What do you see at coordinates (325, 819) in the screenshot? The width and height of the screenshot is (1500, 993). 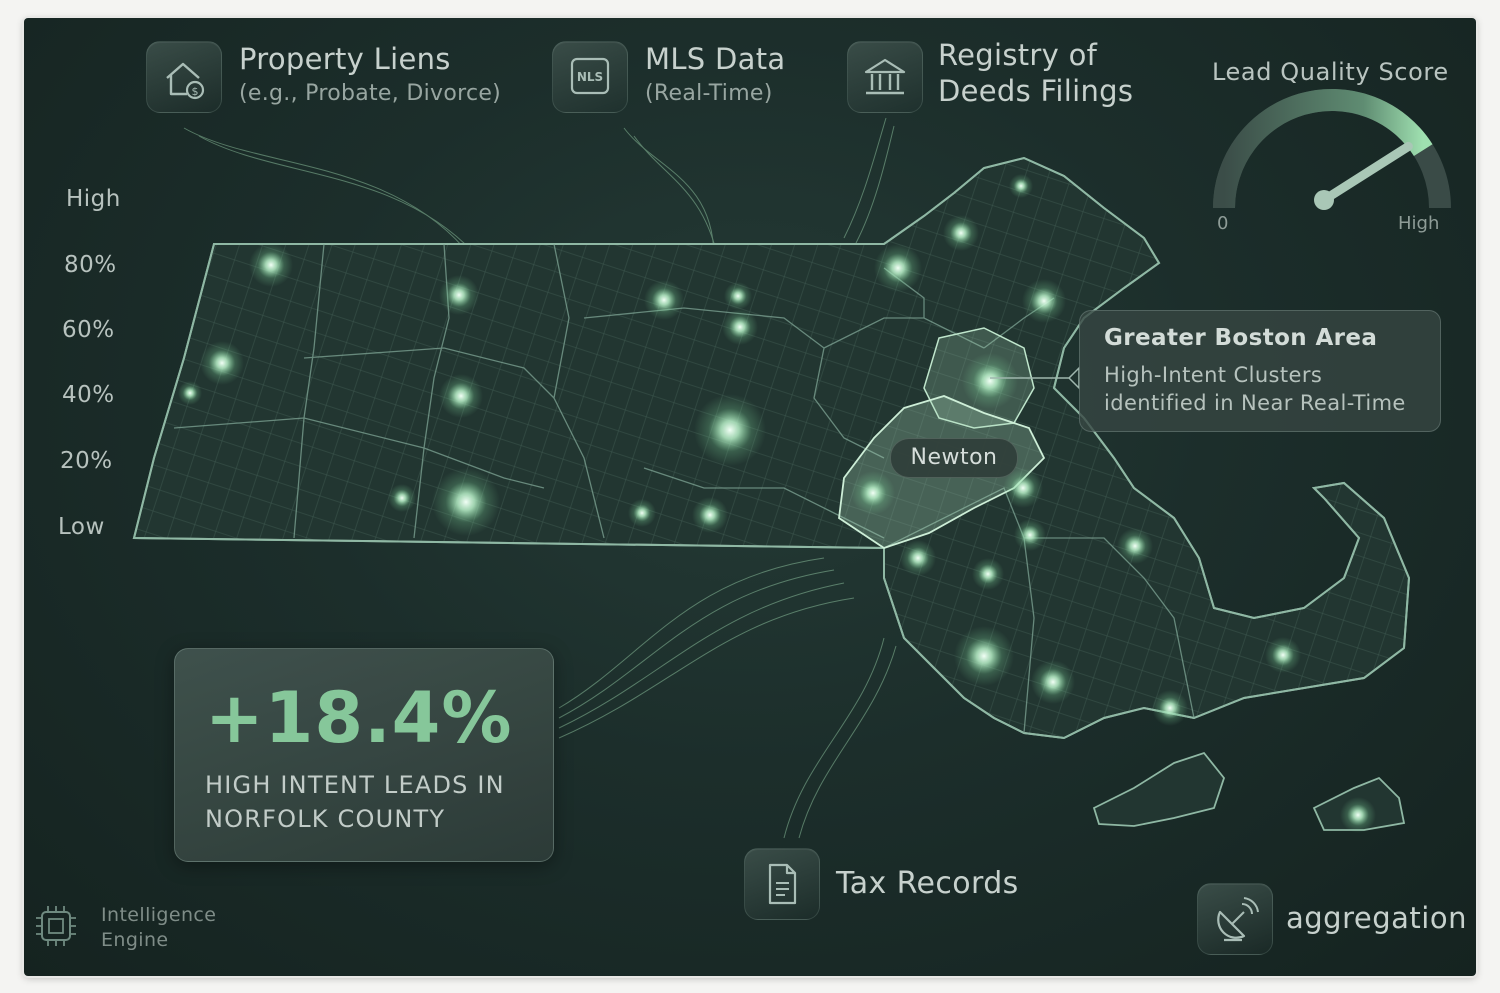 I see `stat-line2: NORFOLK COUNTY` at bounding box center [325, 819].